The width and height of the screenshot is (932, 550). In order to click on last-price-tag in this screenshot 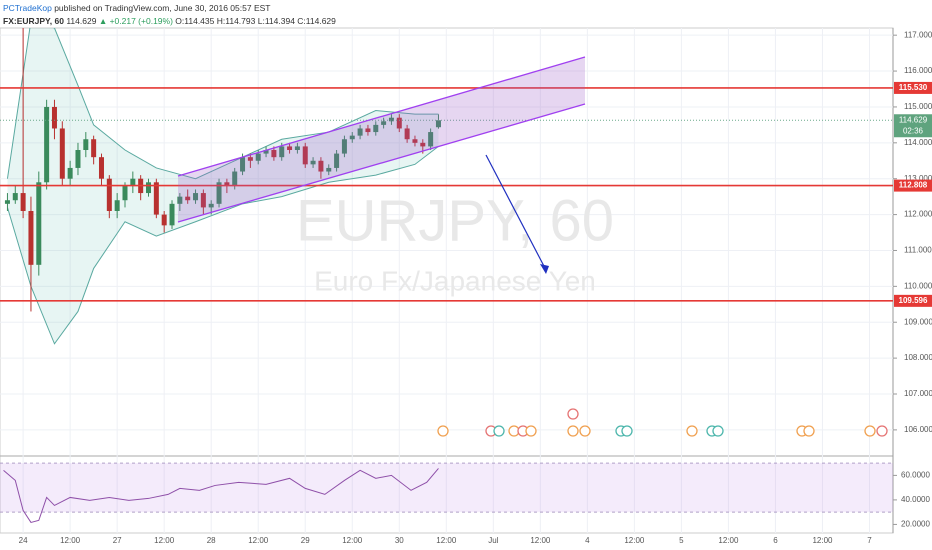, I will do `click(913, 126)`.